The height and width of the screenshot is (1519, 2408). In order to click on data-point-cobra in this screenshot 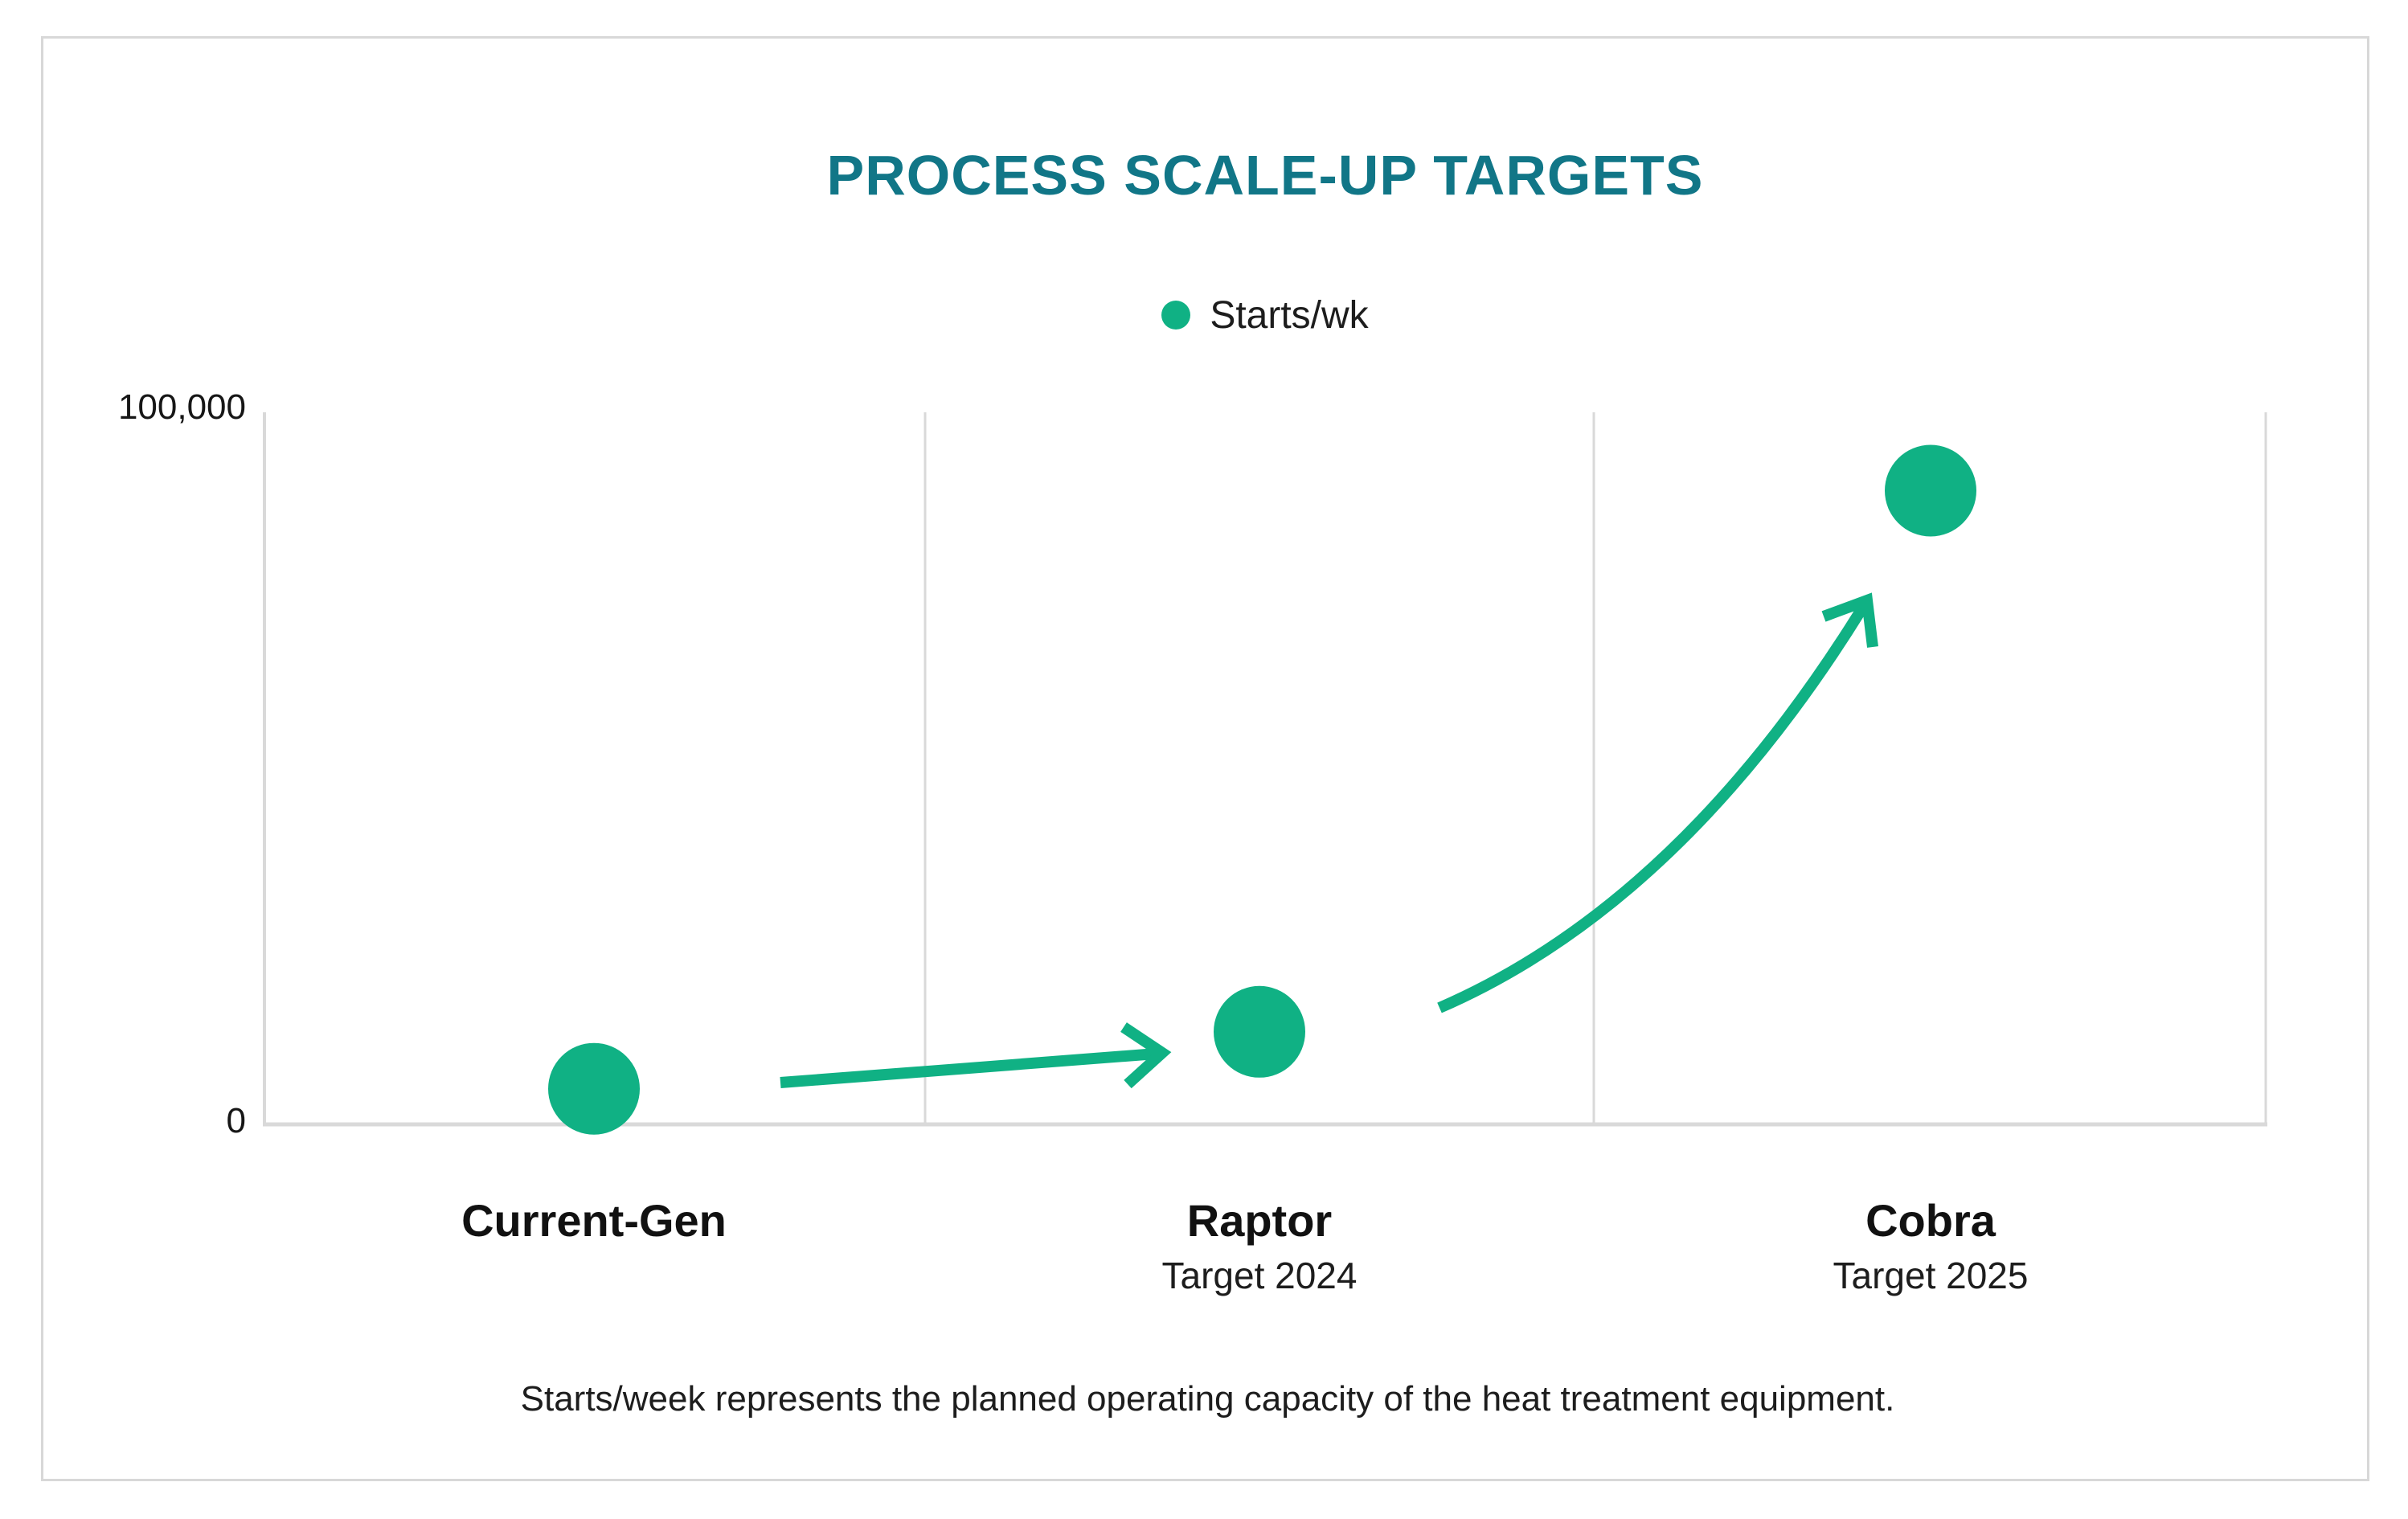, I will do `click(1930, 490)`.